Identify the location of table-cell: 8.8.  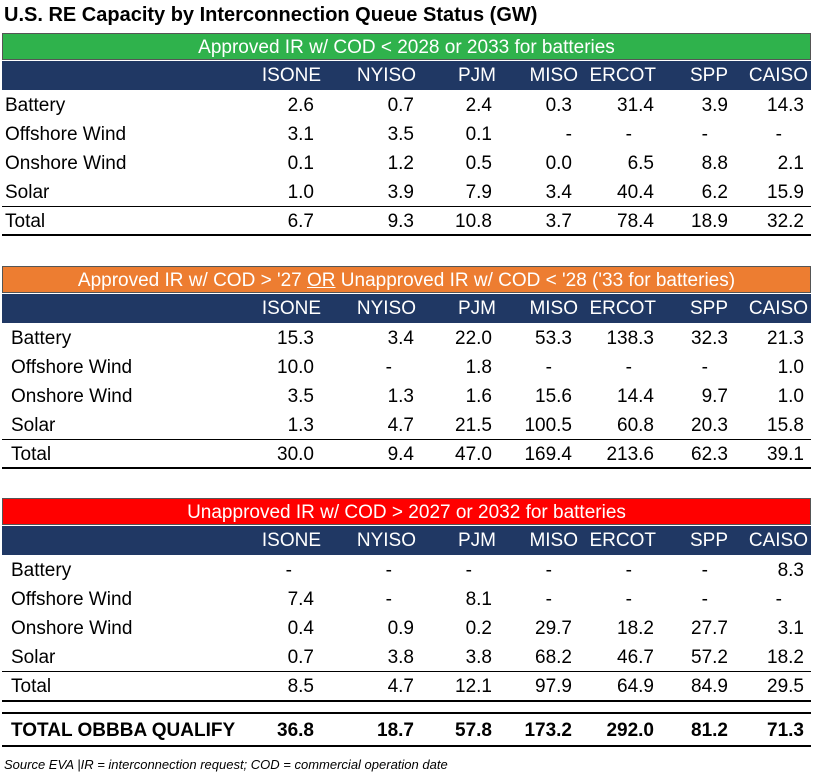
(714, 163).